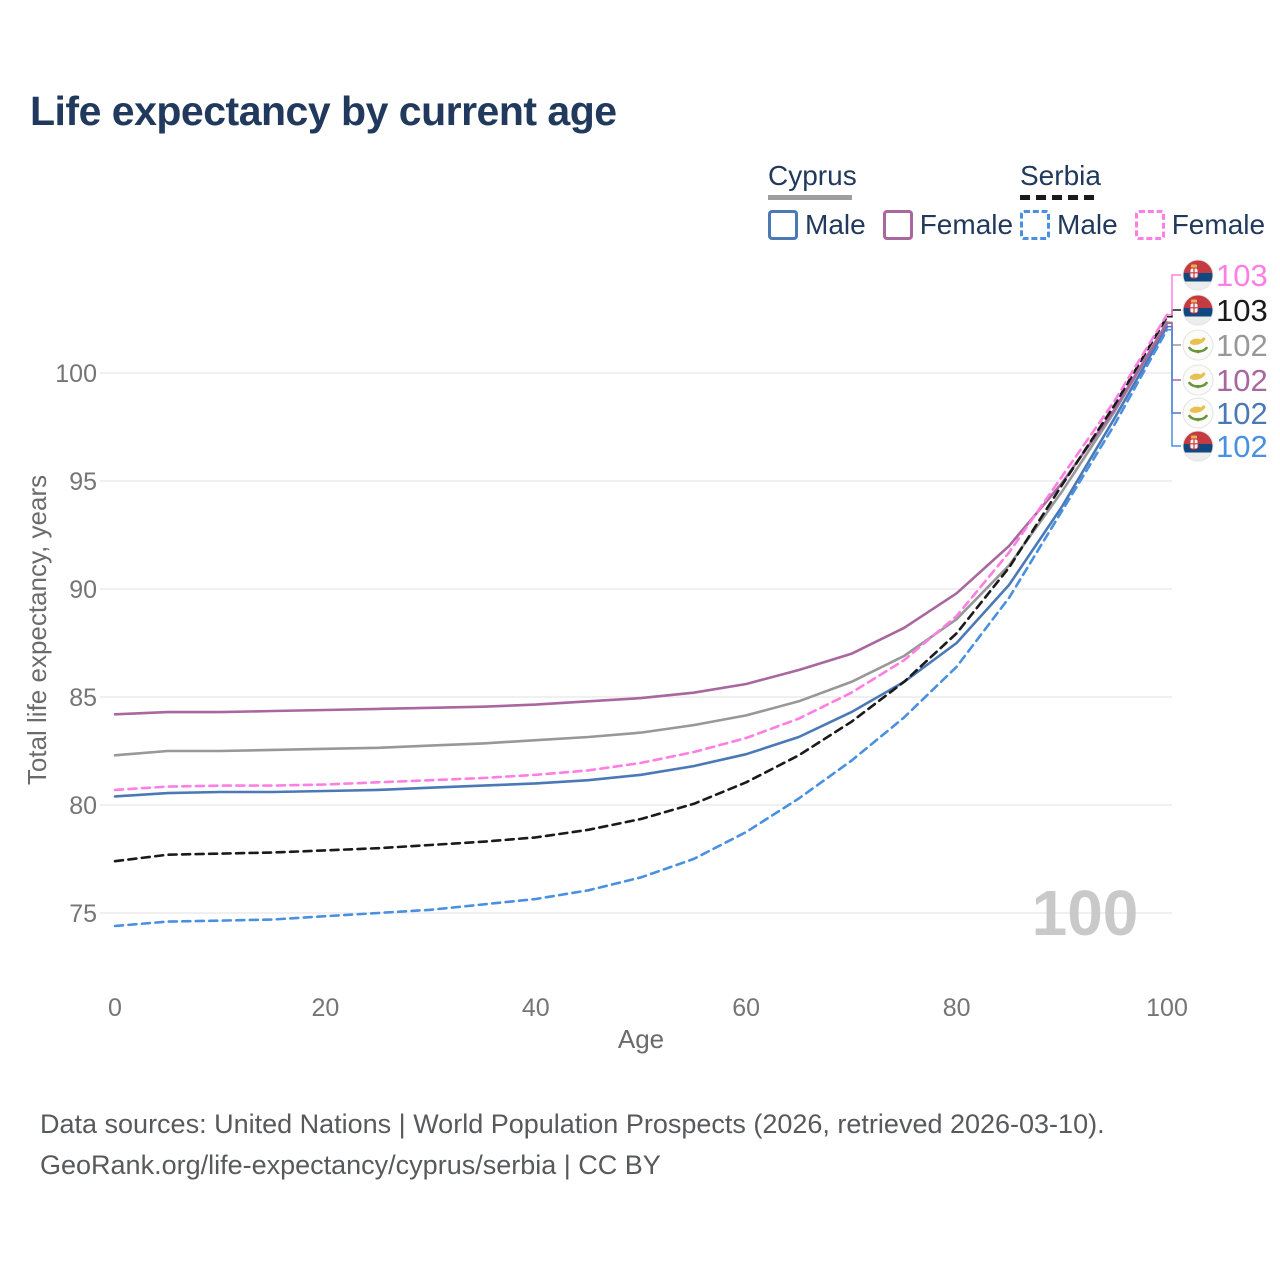  I want to click on x-tick-label: 40, so click(536, 1008).